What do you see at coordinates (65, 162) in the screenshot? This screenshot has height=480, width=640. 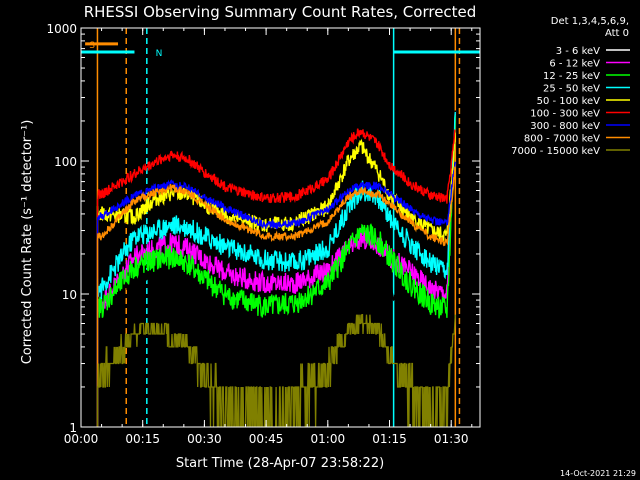 I see `y-tick-label: 100` at bounding box center [65, 162].